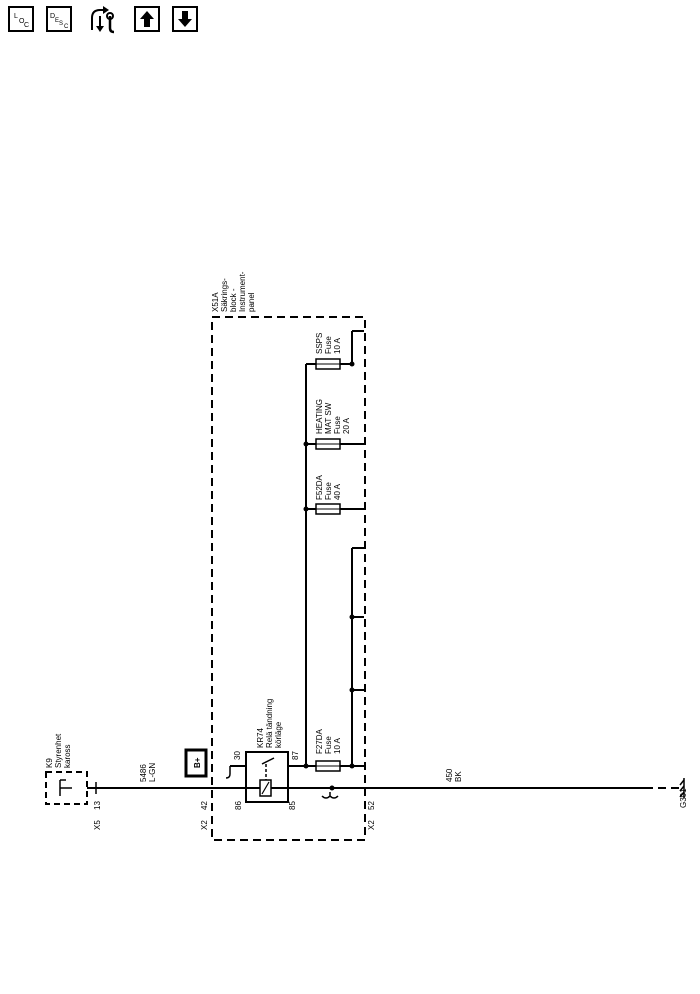 This screenshot has height=994, width=700. I want to click on connector-x2-right-label-line: X2, so click(371, 825).